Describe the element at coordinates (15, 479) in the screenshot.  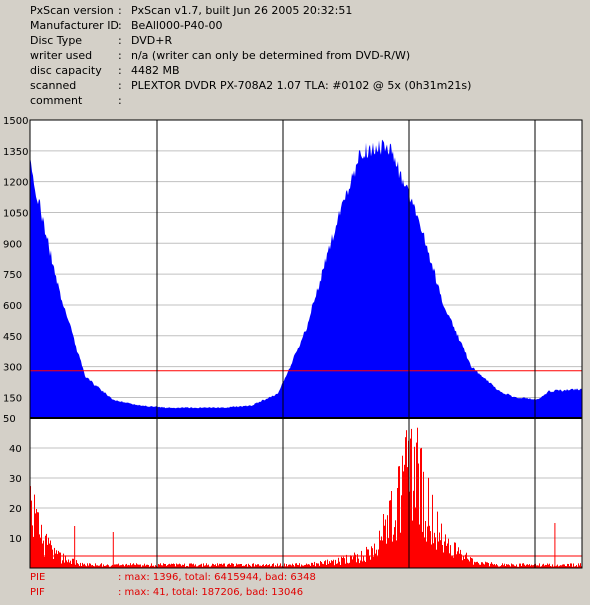
I see `pif-tick-label: 30` at that location.